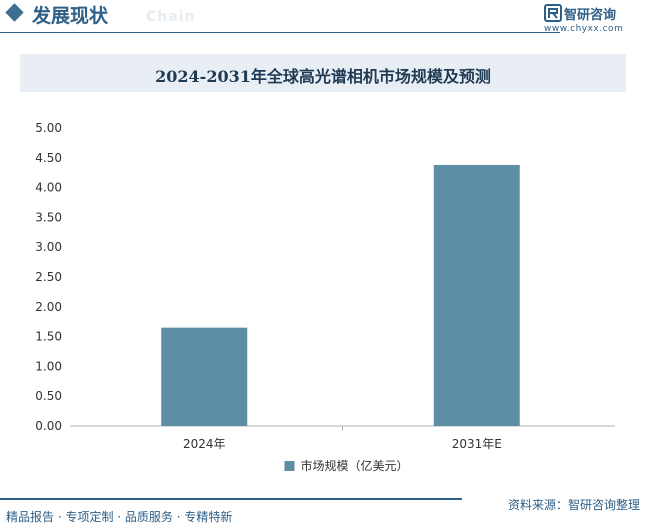 Image resolution: width=646 pixels, height=525 pixels. Describe the element at coordinates (590, 15) in the screenshot. I see `logo-name: 智研咨询` at that location.